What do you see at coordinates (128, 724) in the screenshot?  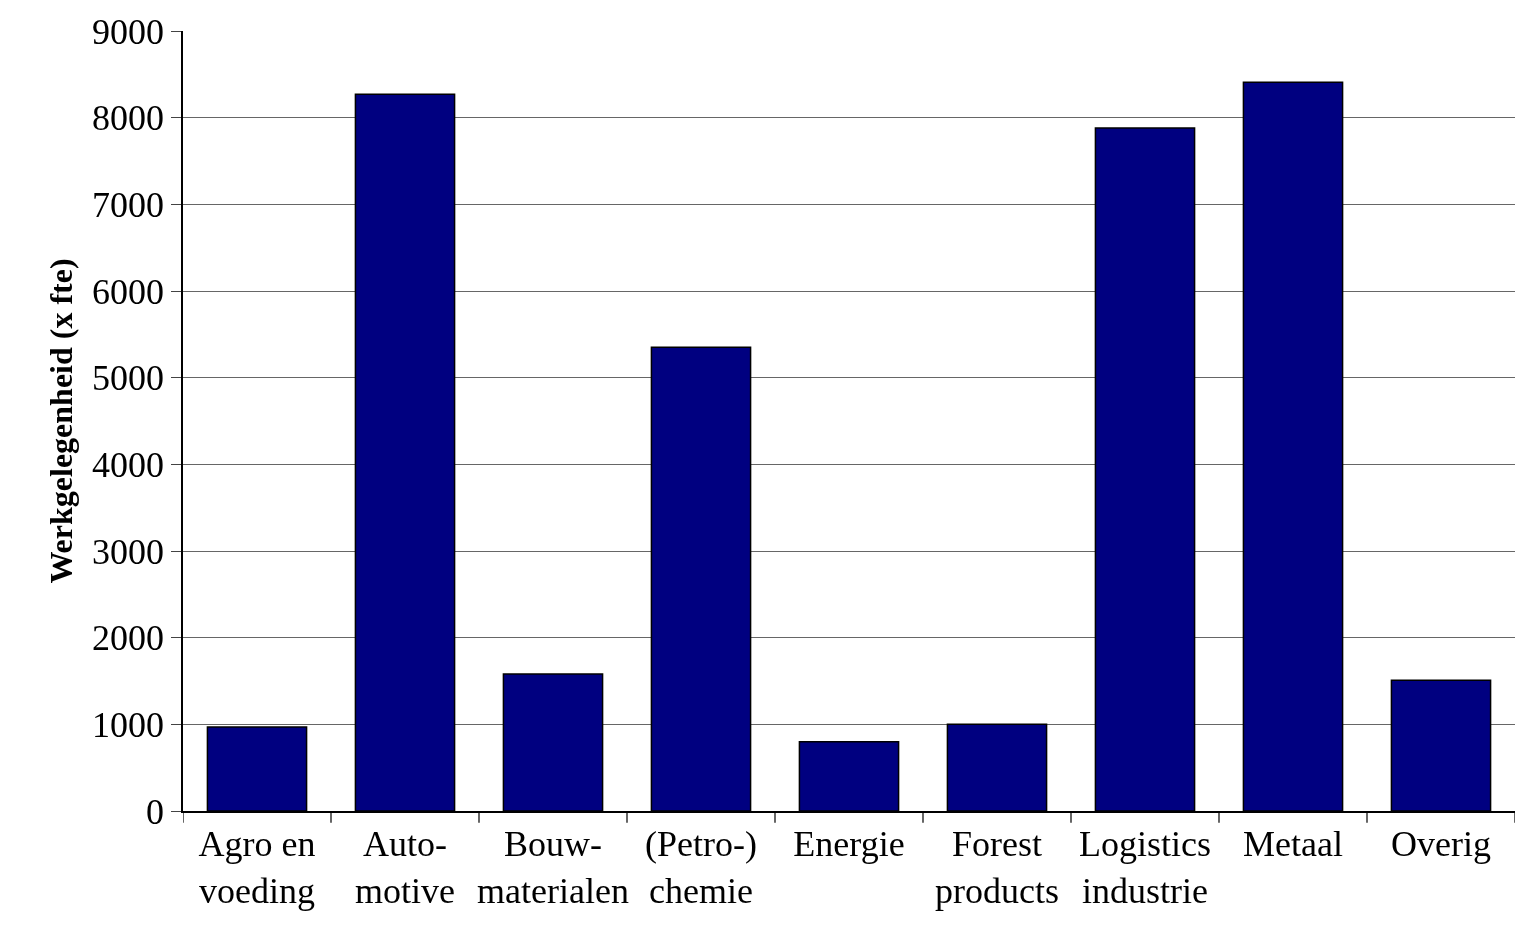 I see `y-tick-label: 1000` at bounding box center [128, 724].